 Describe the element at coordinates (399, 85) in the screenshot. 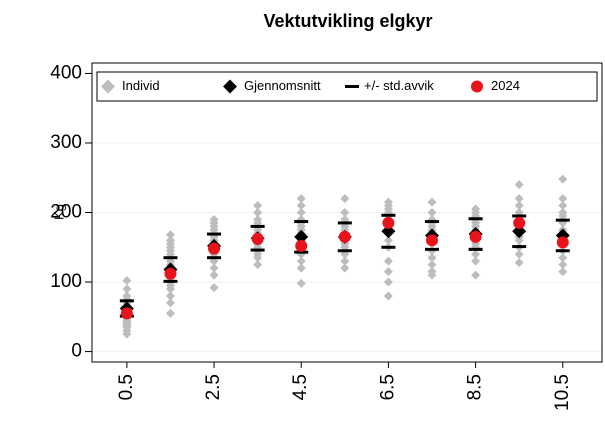

I see `legend-label: +/- std.avvik` at that location.